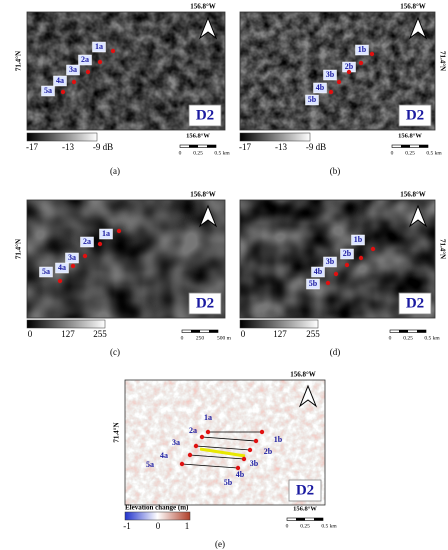 Image resolution: width=448 pixels, height=550 pixels. I want to click on flow-arrow, so click(222, 452).